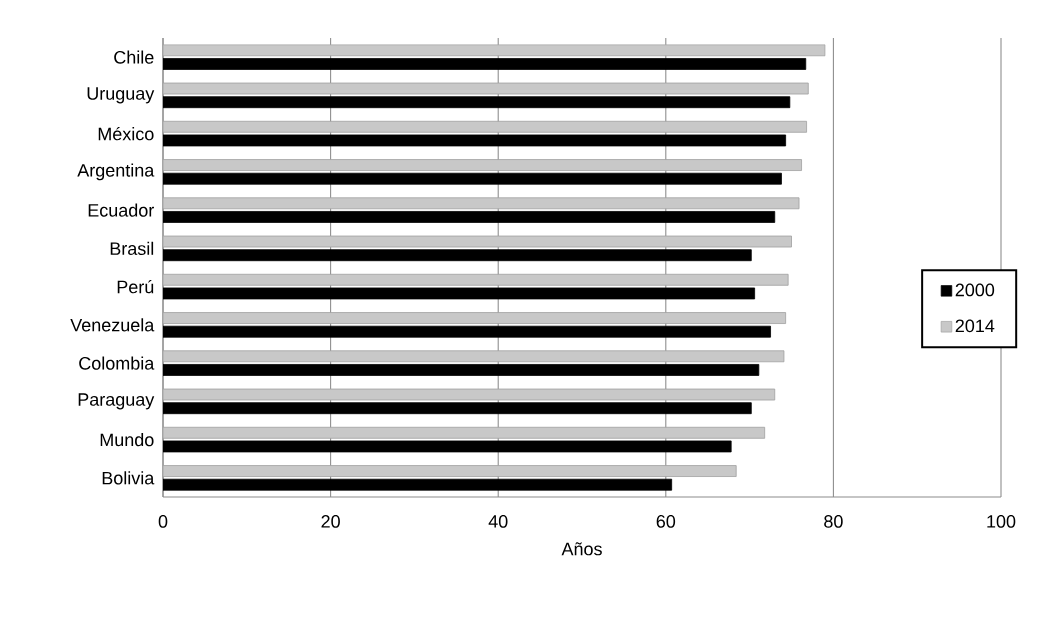 This screenshot has width=1052, height=620. Describe the element at coordinates (132, 248) in the screenshot. I see `y-tick-label: Brasil` at that location.